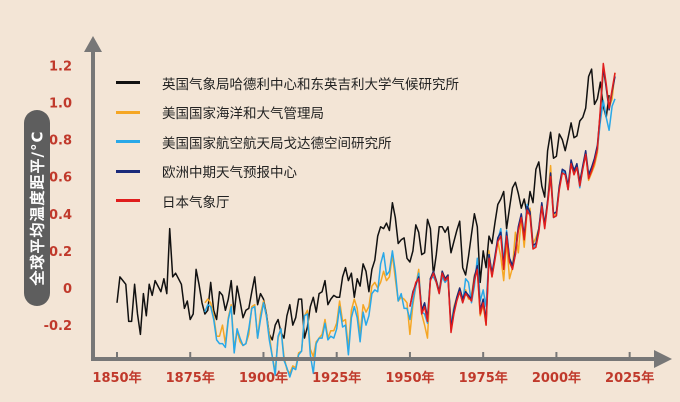 The width and height of the screenshot is (680, 402). I want to click on x-tick-label: 1950年, so click(409, 378).